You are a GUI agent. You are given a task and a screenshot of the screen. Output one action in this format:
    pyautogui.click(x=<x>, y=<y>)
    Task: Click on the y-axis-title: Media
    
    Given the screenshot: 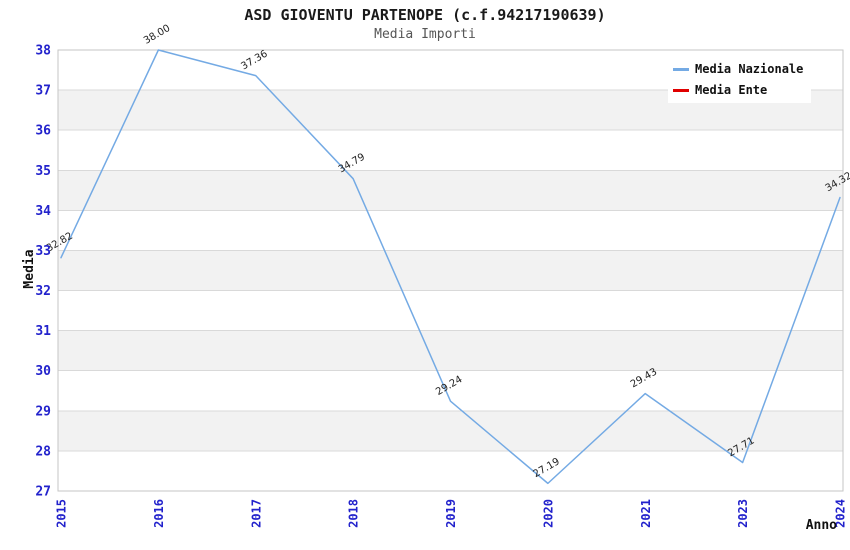 What is the action you would take?
    pyautogui.click(x=29, y=268)
    